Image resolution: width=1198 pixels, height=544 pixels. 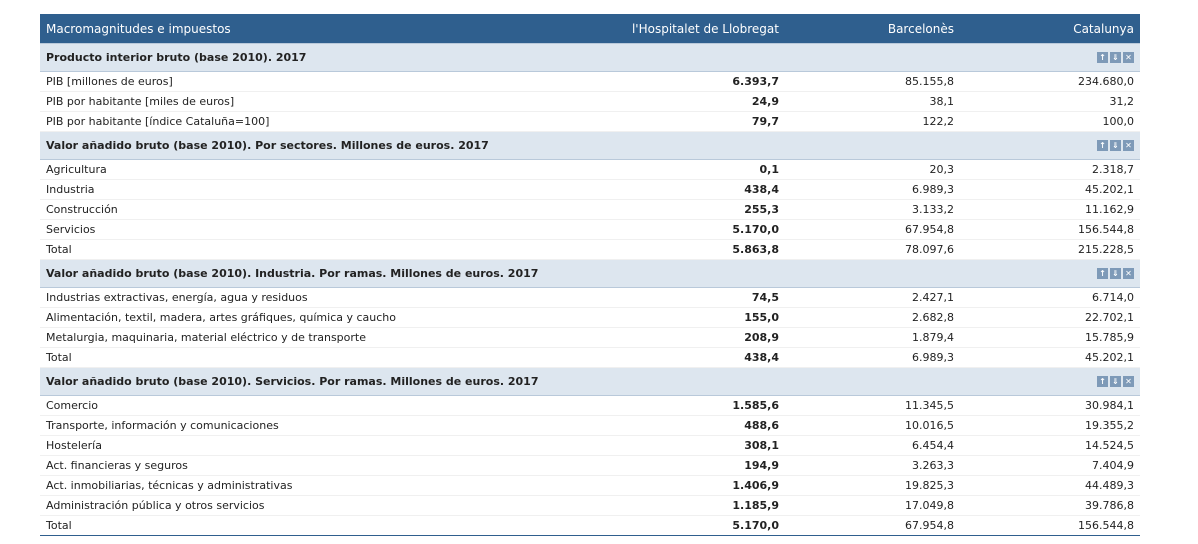 I want to click on table-row: Total 5.170,0 67.954,8 156.544,8, so click(x=590, y=525).